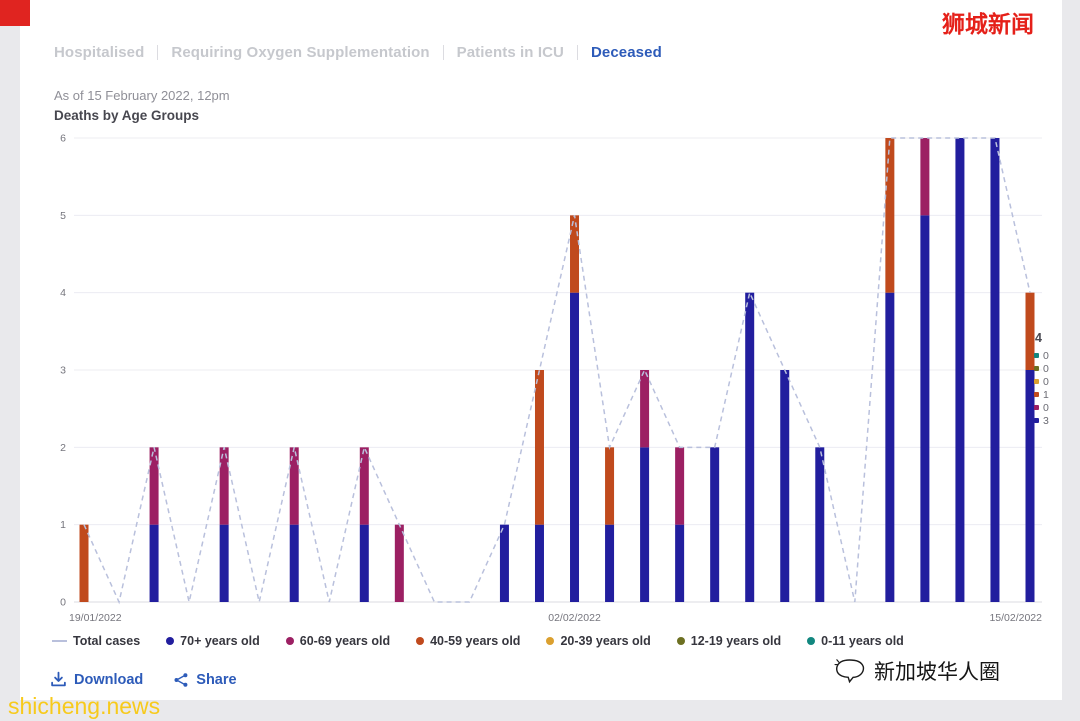 The image size is (1080, 721). I want to click on svg-text: 0, so click(63, 603).